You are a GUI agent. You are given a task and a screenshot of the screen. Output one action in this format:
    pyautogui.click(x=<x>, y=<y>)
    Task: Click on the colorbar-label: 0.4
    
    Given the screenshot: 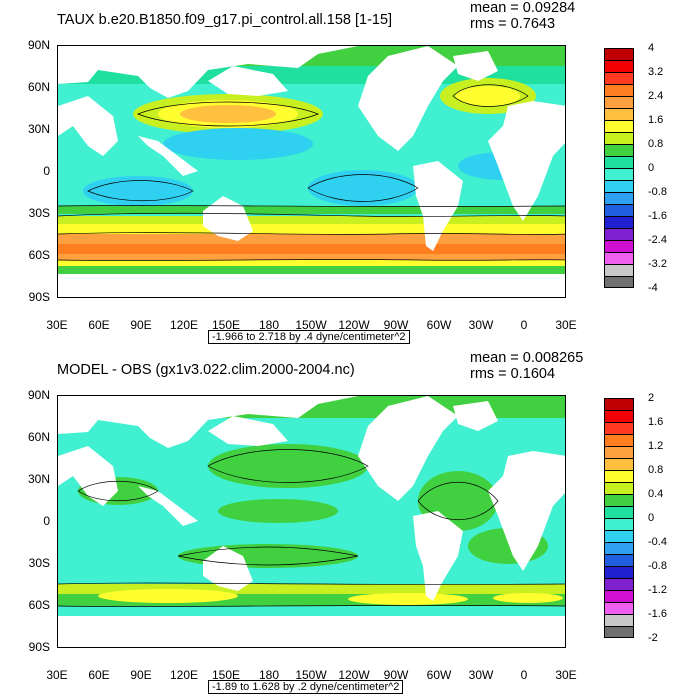 What is the action you would take?
    pyautogui.click(x=656, y=494)
    